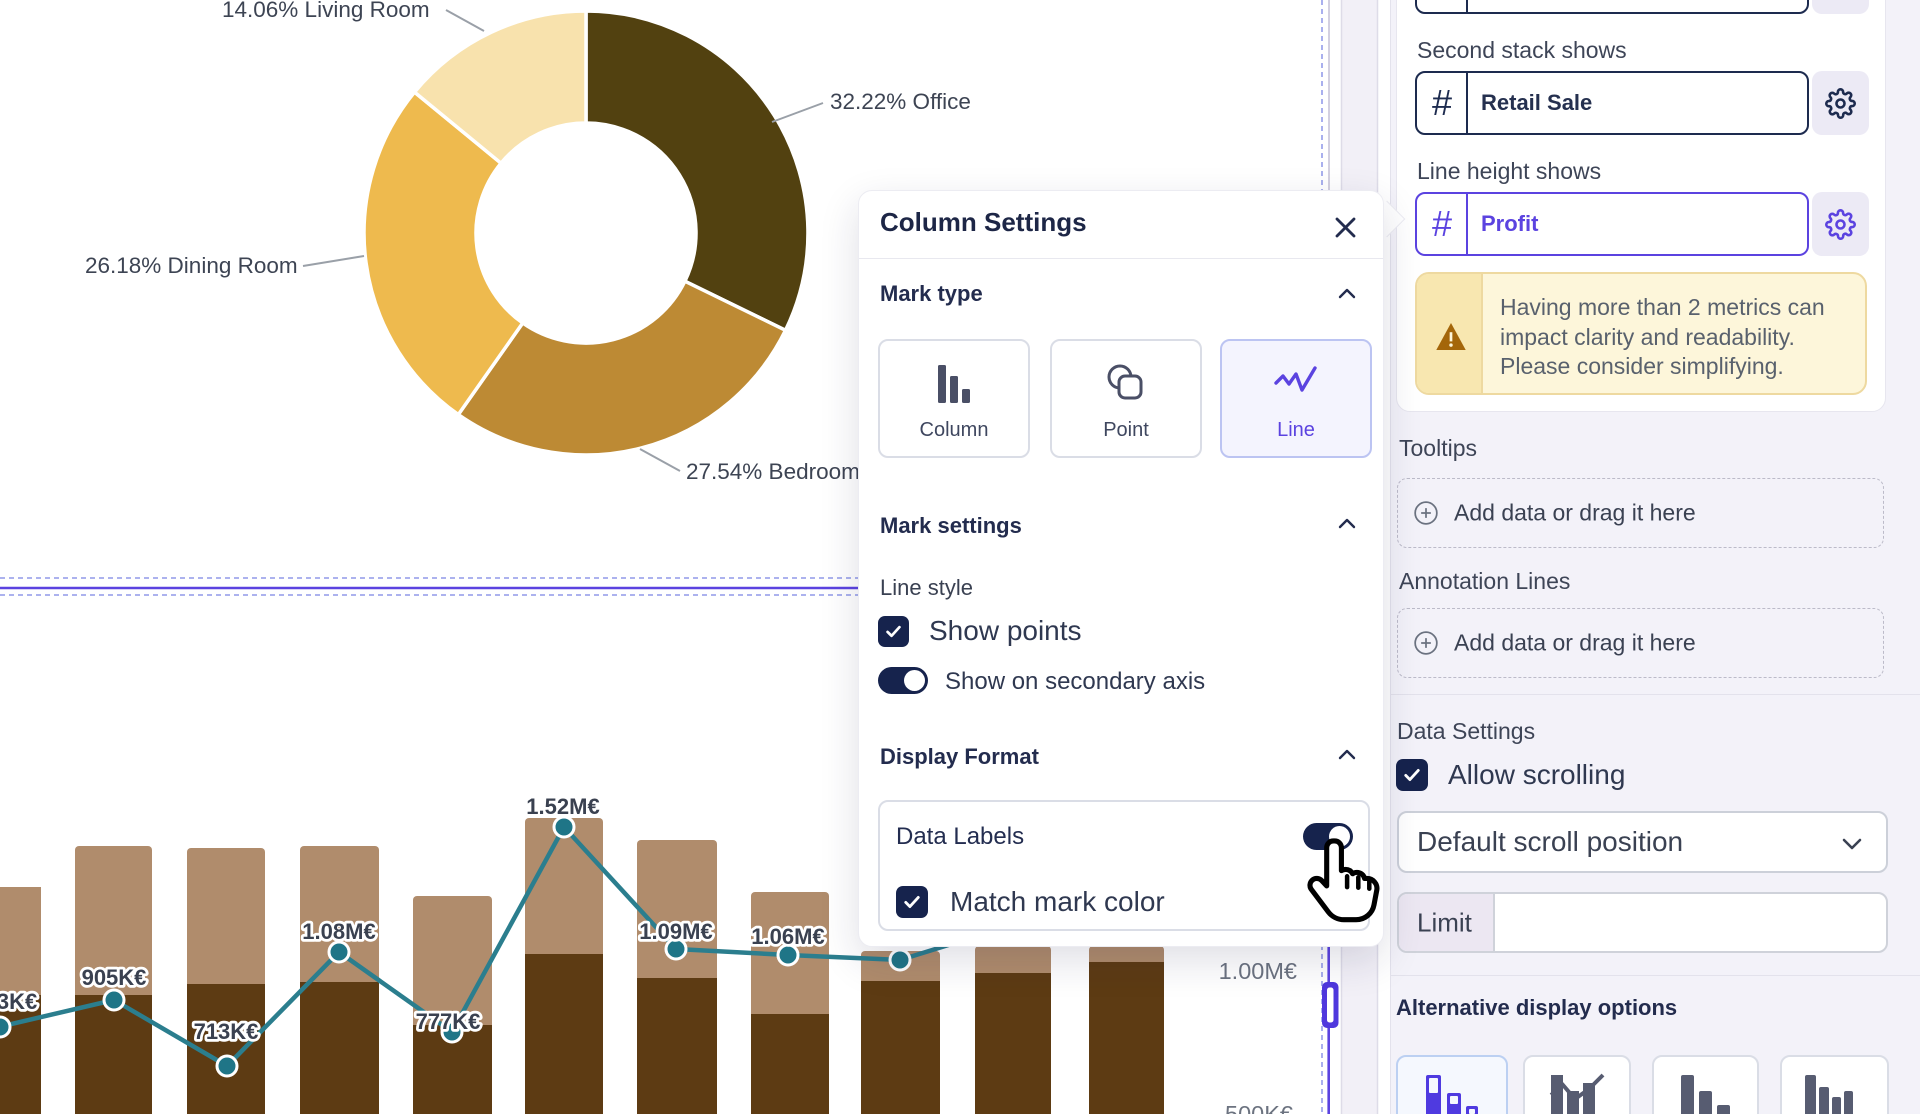 The image size is (1920, 1114). I want to click on svg-text: 1.09M€, so click(675, 931).